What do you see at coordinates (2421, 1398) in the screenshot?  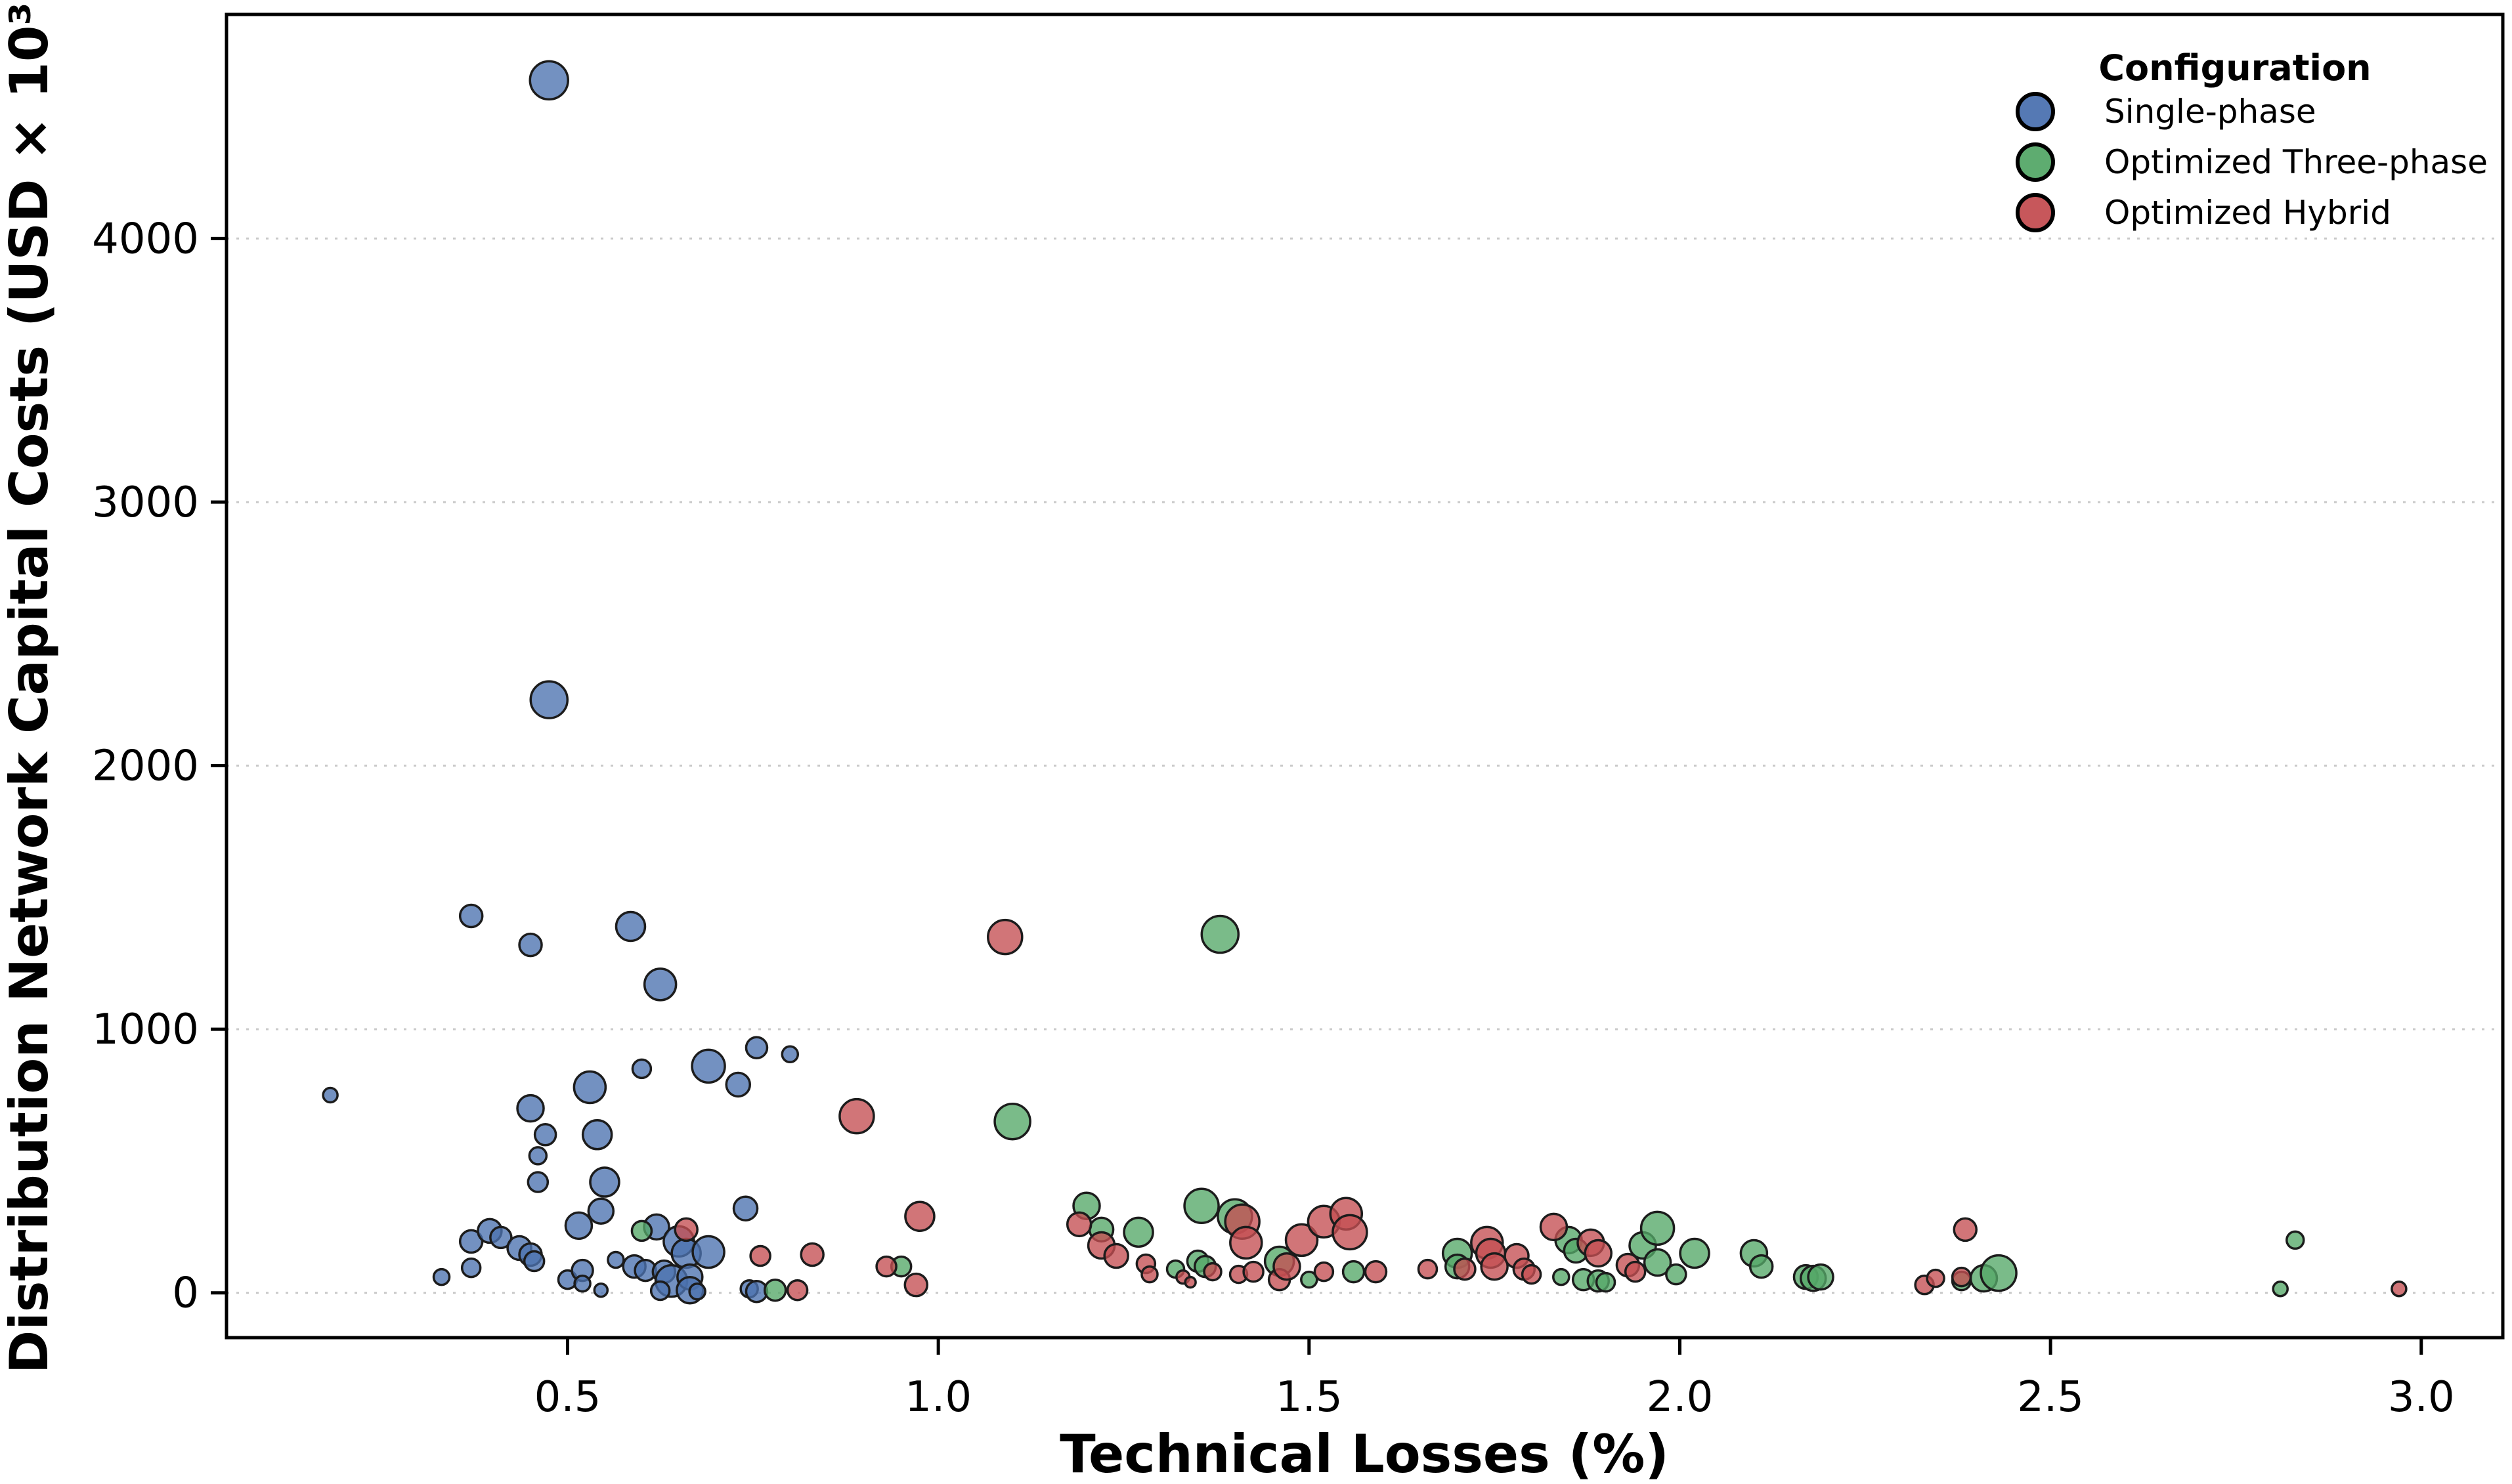 I see `x-tick-label: 3.0` at bounding box center [2421, 1398].